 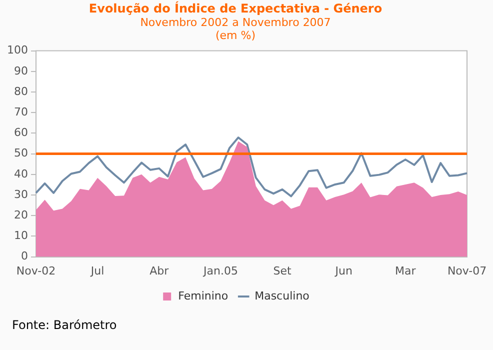 I want to click on y-tick-label: 0, so click(x=24, y=256).